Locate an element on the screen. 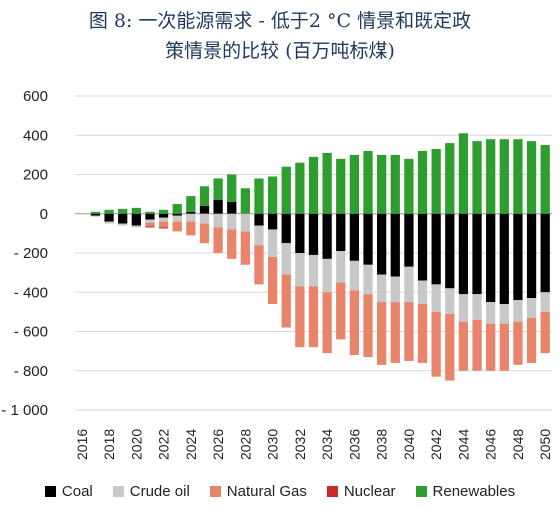 This screenshot has width=560, height=510. y-tick-label: - 800 is located at coordinates (31, 371).